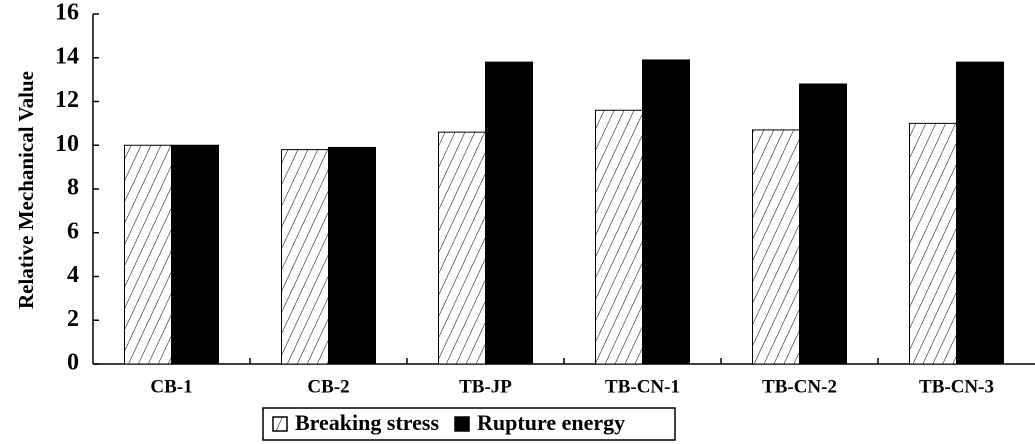 The width and height of the screenshot is (1035, 444). I want to click on y-tick-label: 16, so click(67, 13).